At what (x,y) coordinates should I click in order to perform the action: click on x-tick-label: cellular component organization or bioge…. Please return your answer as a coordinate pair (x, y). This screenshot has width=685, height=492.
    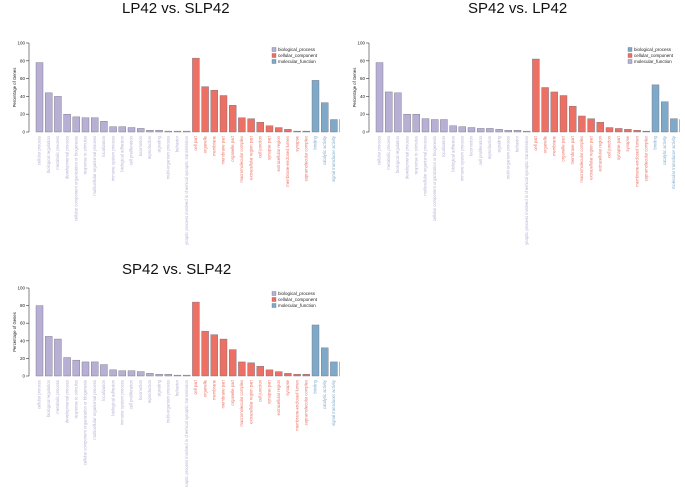
    Looking at the image, I should click on (434, 178).